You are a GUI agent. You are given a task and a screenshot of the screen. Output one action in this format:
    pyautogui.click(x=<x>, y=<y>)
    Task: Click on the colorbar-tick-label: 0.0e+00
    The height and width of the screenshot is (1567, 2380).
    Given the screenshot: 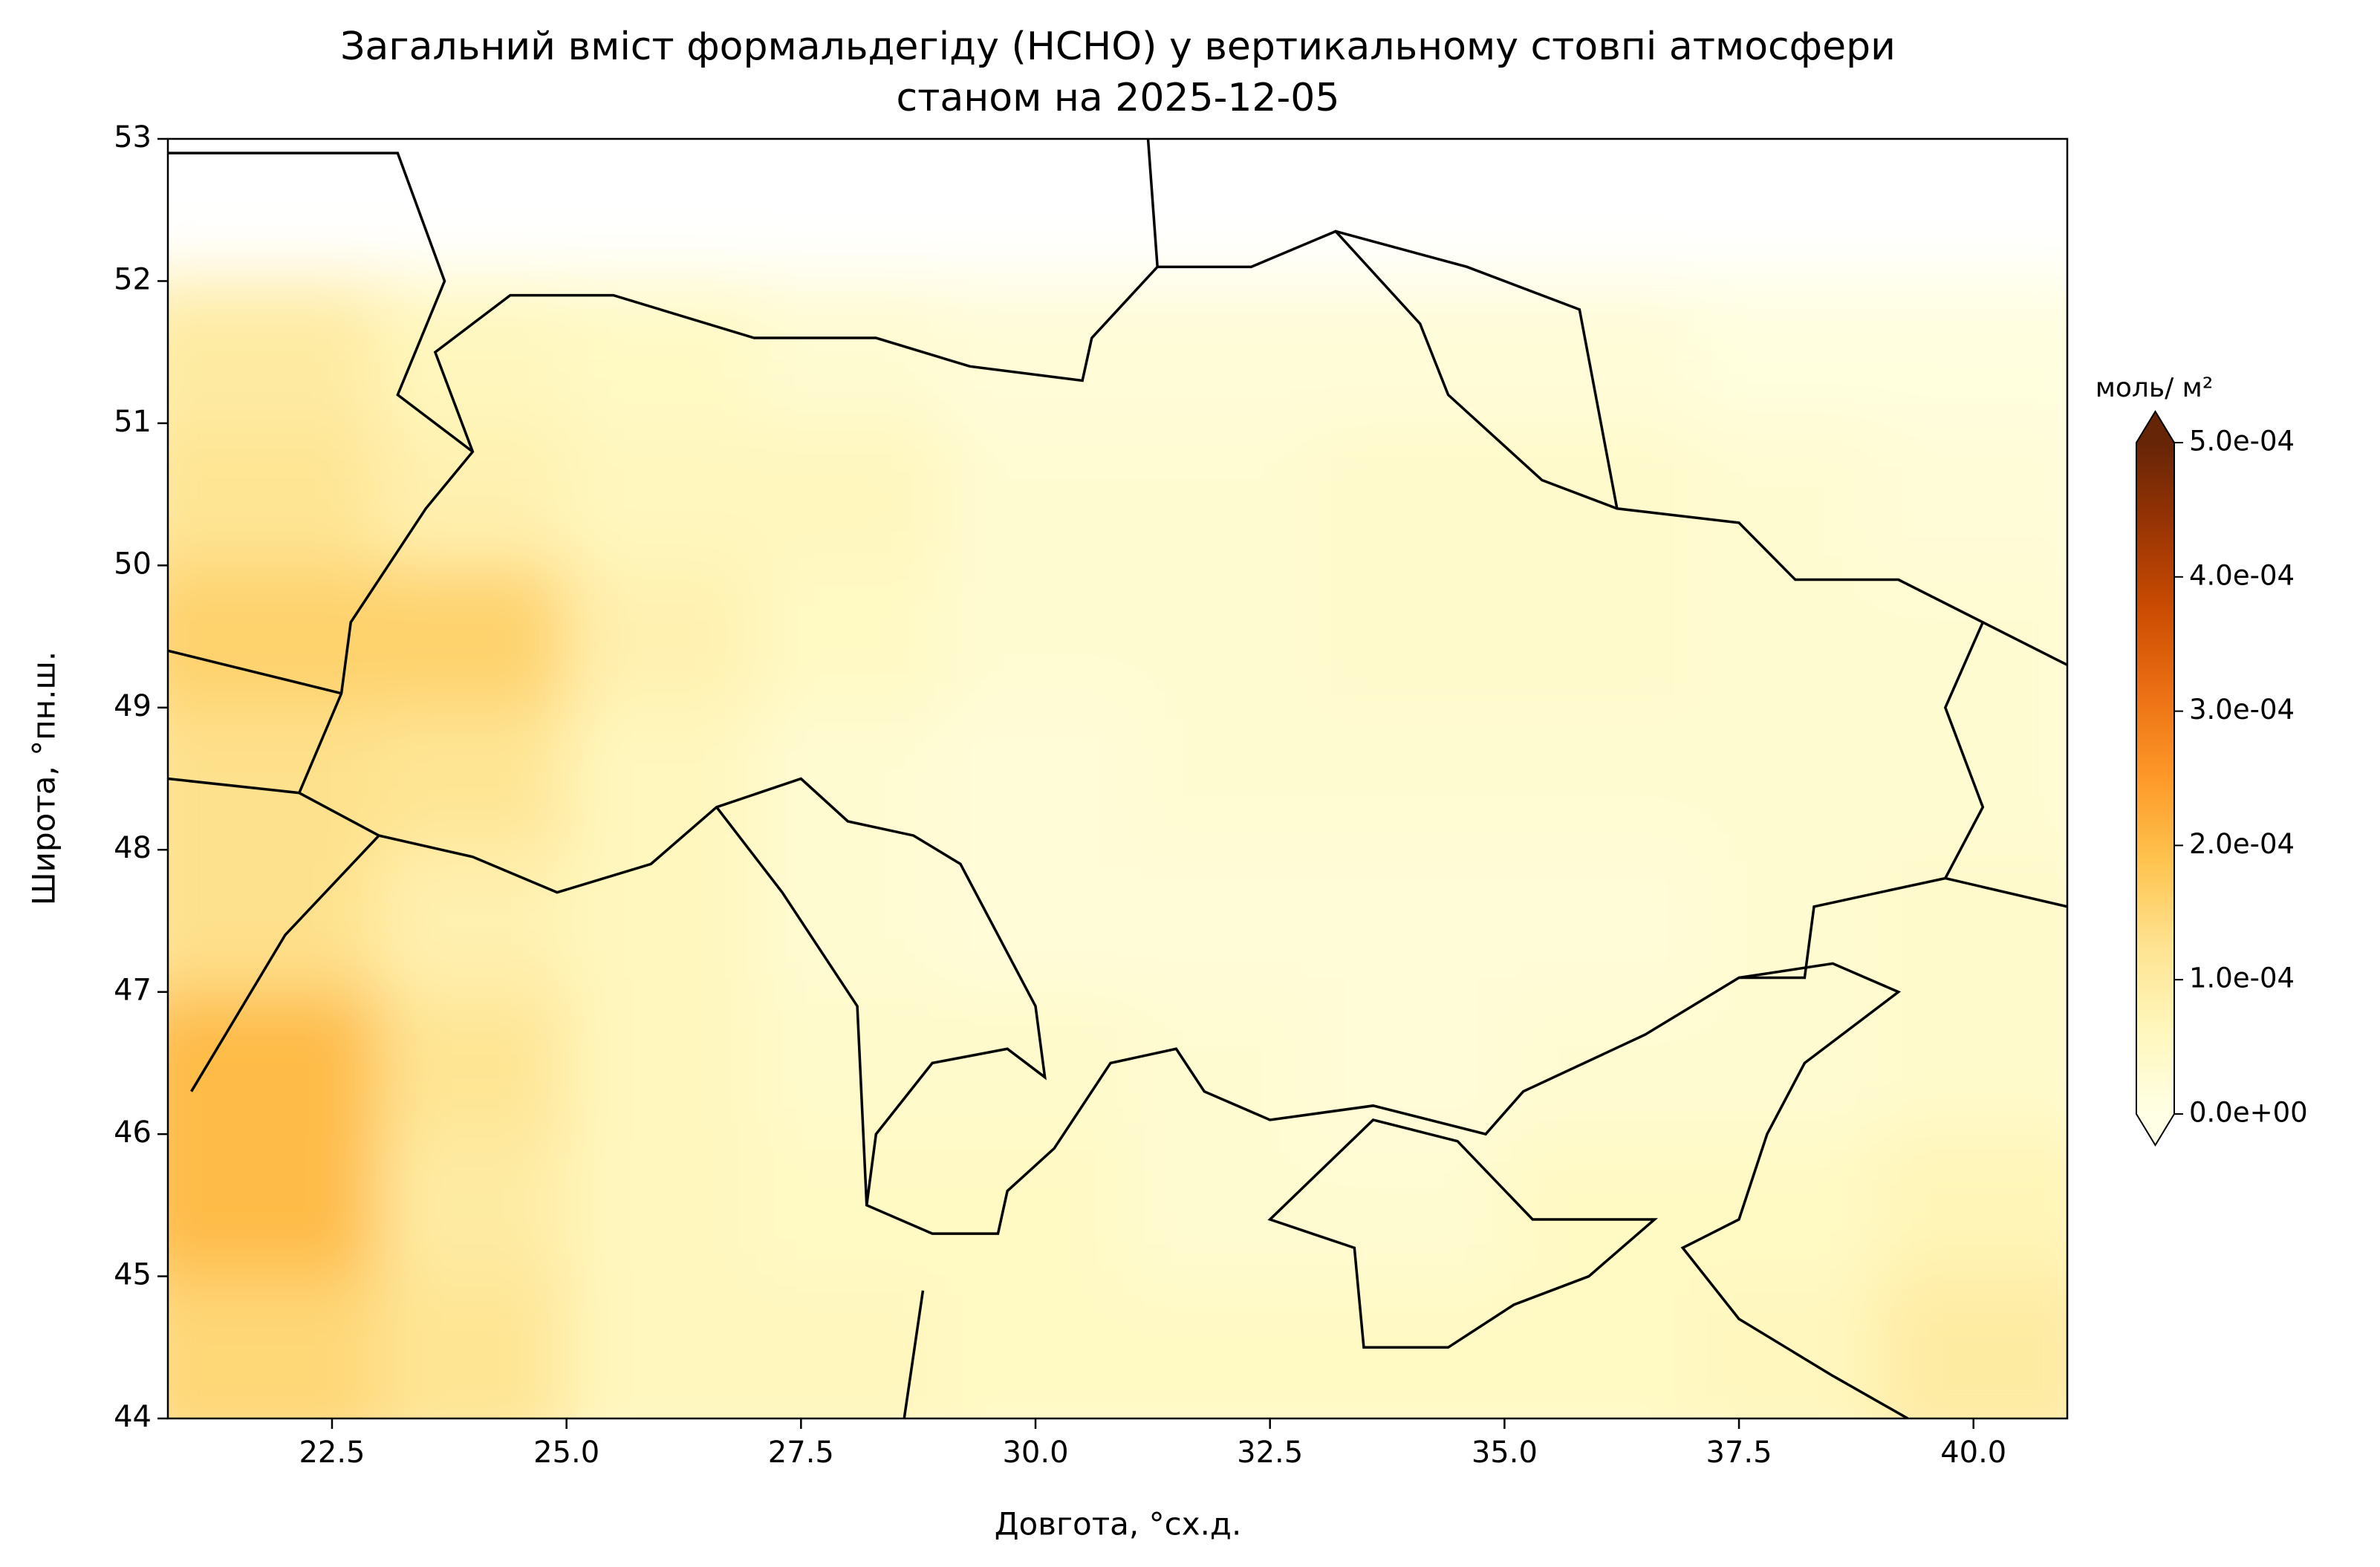 What is the action you would take?
    pyautogui.click(x=2249, y=1113)
    